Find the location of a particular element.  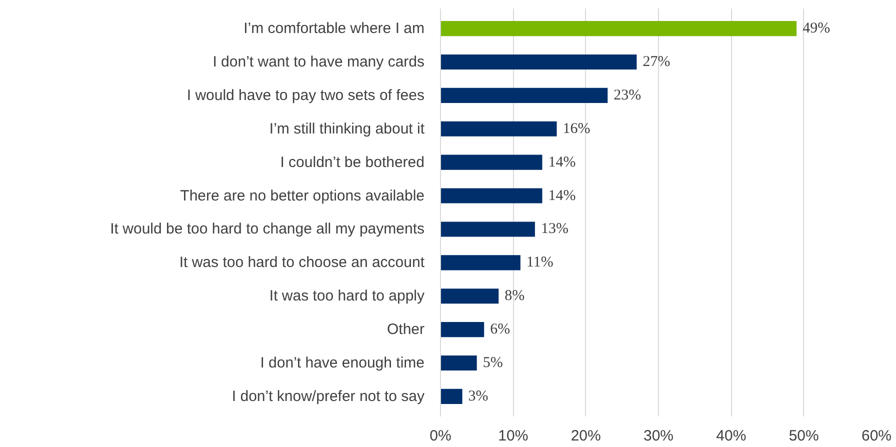

data-label: 27% is located at coordinates (656, 62).